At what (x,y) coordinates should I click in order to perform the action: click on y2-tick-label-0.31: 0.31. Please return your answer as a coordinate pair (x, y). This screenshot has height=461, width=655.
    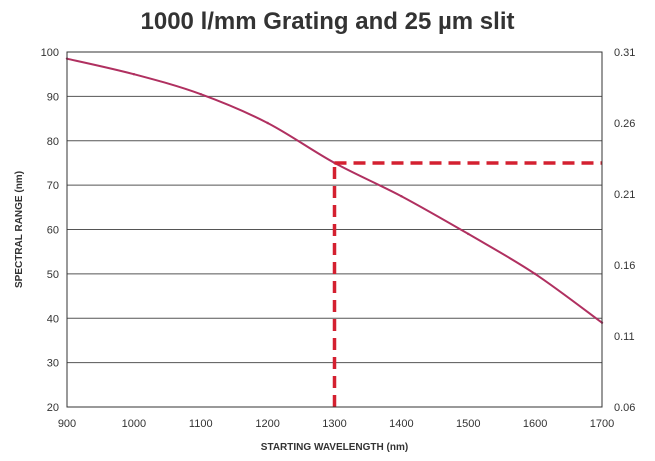
    Looking at the image, I should click on (624, 53).